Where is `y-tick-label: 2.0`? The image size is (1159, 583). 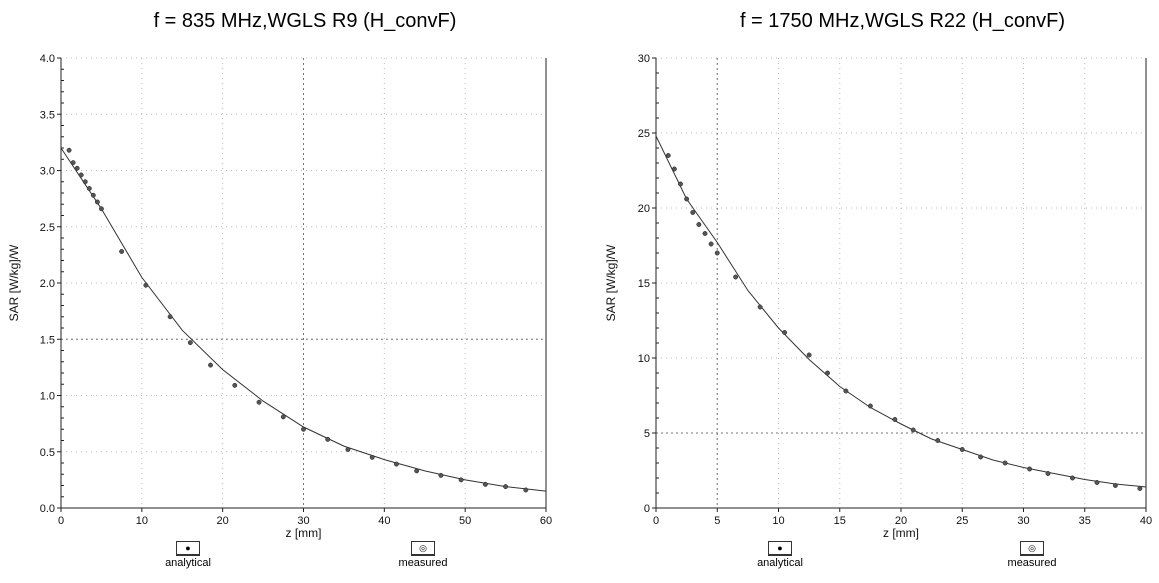 y-tick-label: 2.0 is located at coordinates (47, 284).